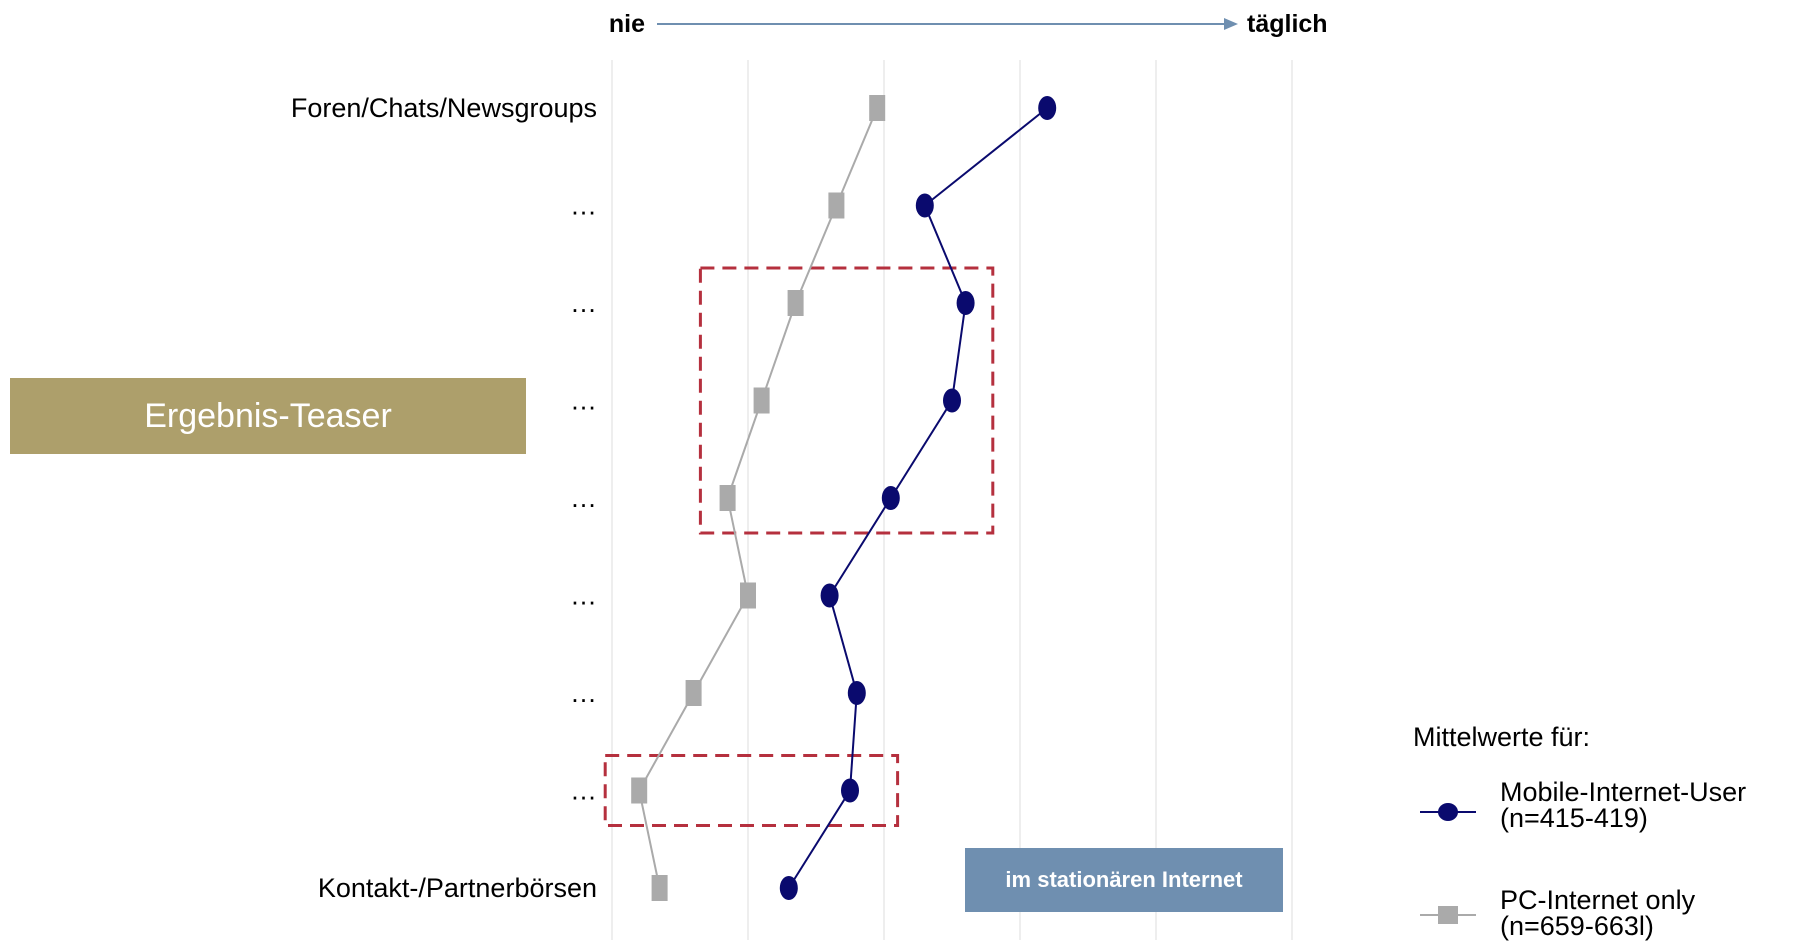  I want to click on series-line, so click(758, 498).